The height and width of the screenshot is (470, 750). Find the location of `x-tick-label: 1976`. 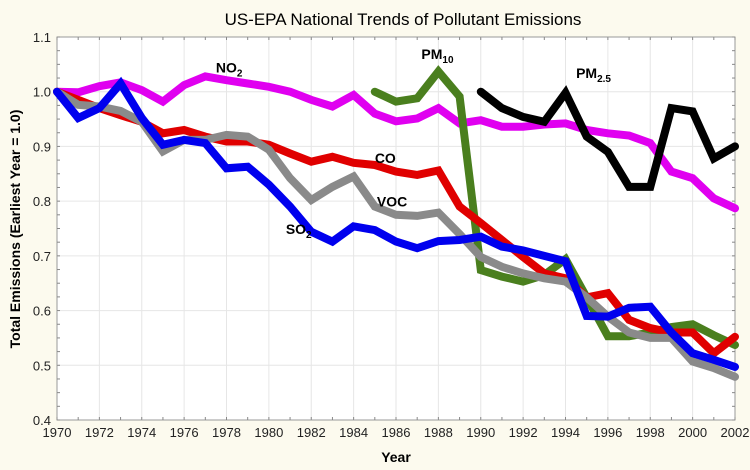

x-tick-label: 1976 is located at coordinates (184, 432).